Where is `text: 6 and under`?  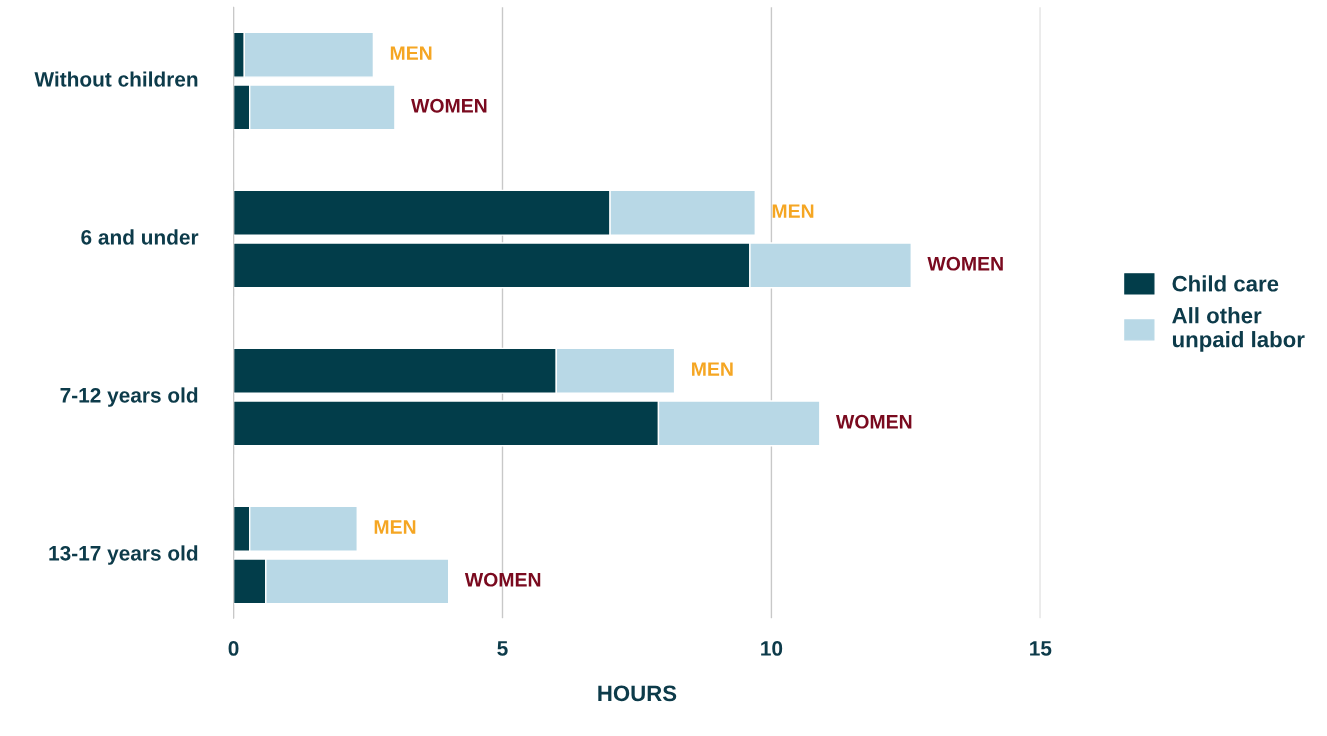 text: 6 and under is located at coordinates (140, 237).